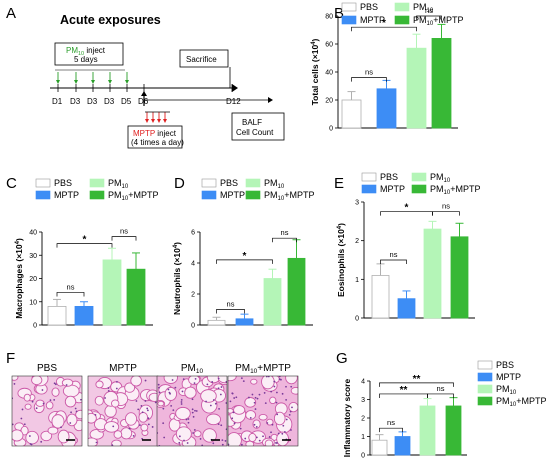  What do you see at coordinates (201, 59) in the screenshot?
I see `sacrifice-label: Sacrifice` at bounding box center [201, 59].